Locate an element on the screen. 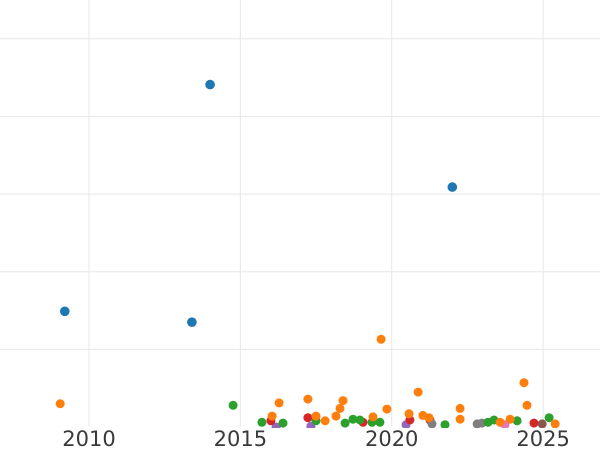  data-point-brown is located at coordinates (542, 423).